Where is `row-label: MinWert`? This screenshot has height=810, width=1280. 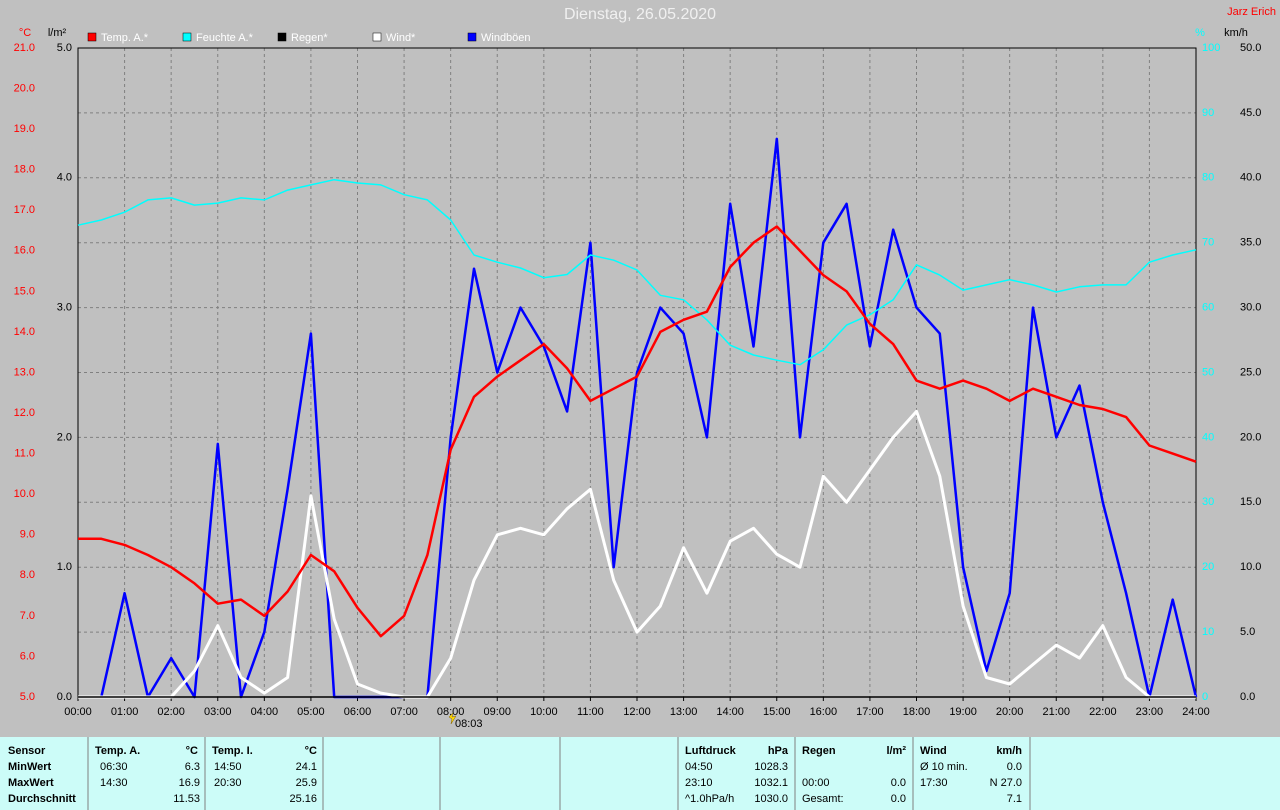
row-label: MinWert is located at coordinates (30, 767).